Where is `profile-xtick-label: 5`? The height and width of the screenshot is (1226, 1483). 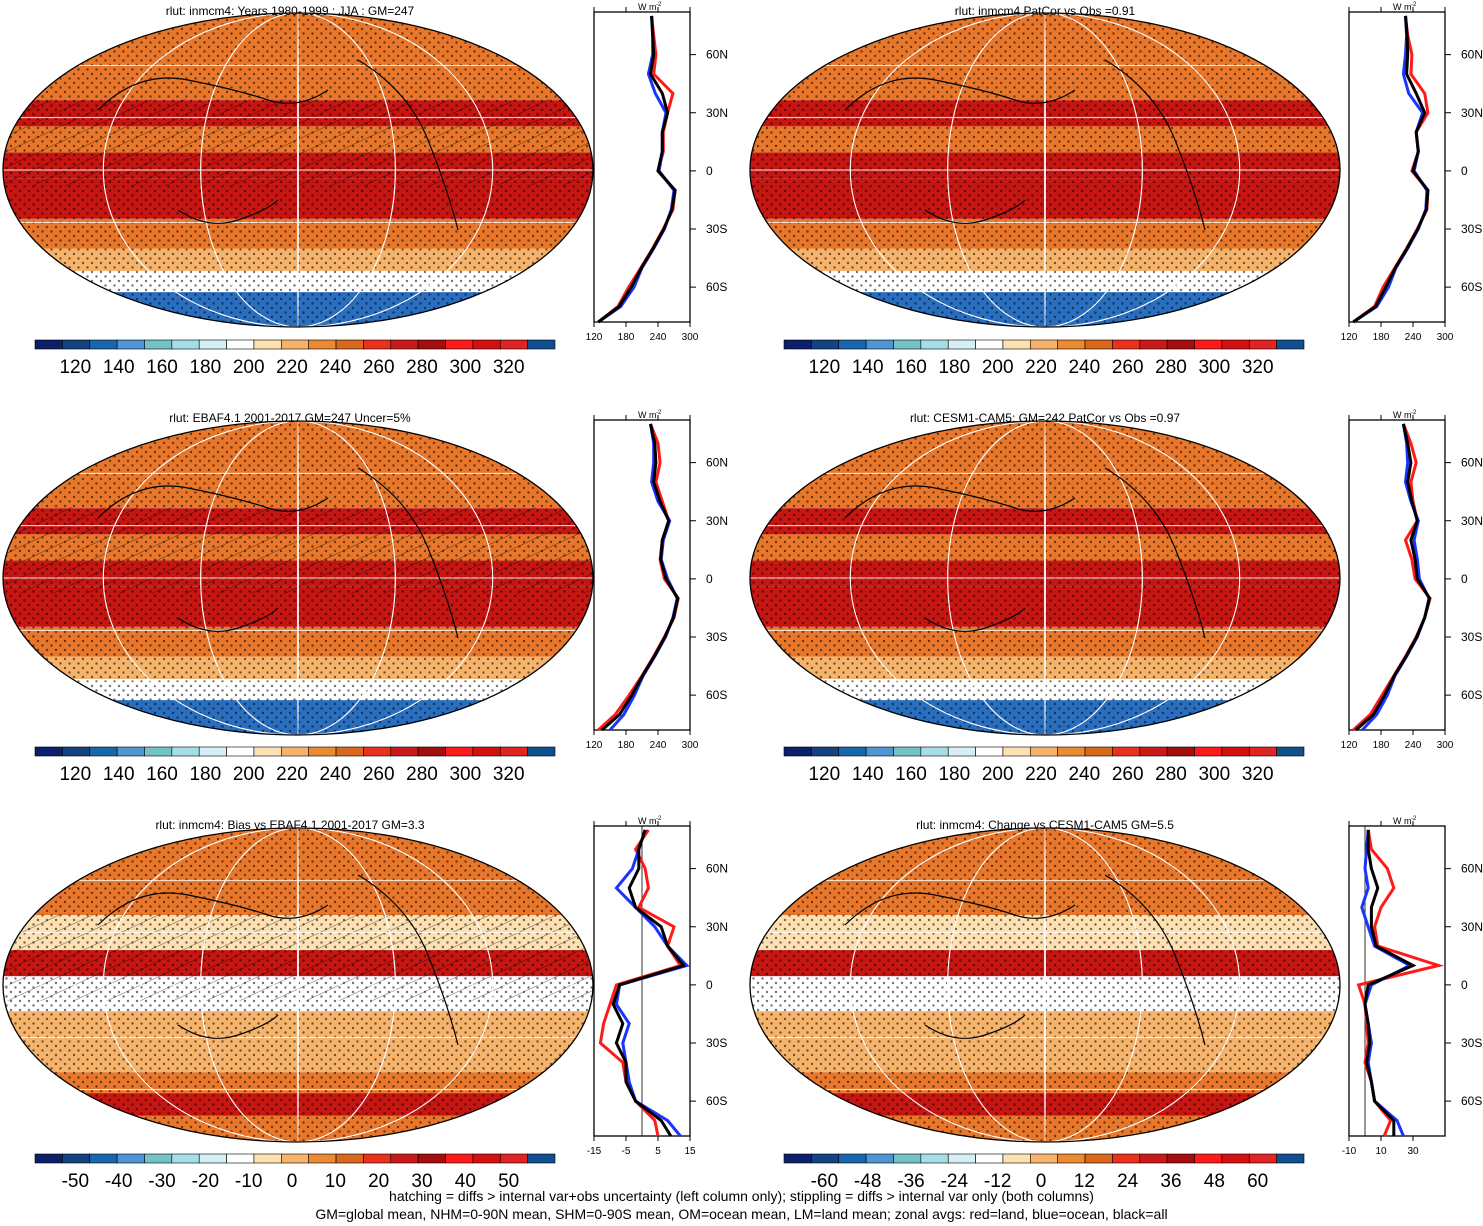
profile-xtick-label: 5 is located at coordinates (658, 1151).